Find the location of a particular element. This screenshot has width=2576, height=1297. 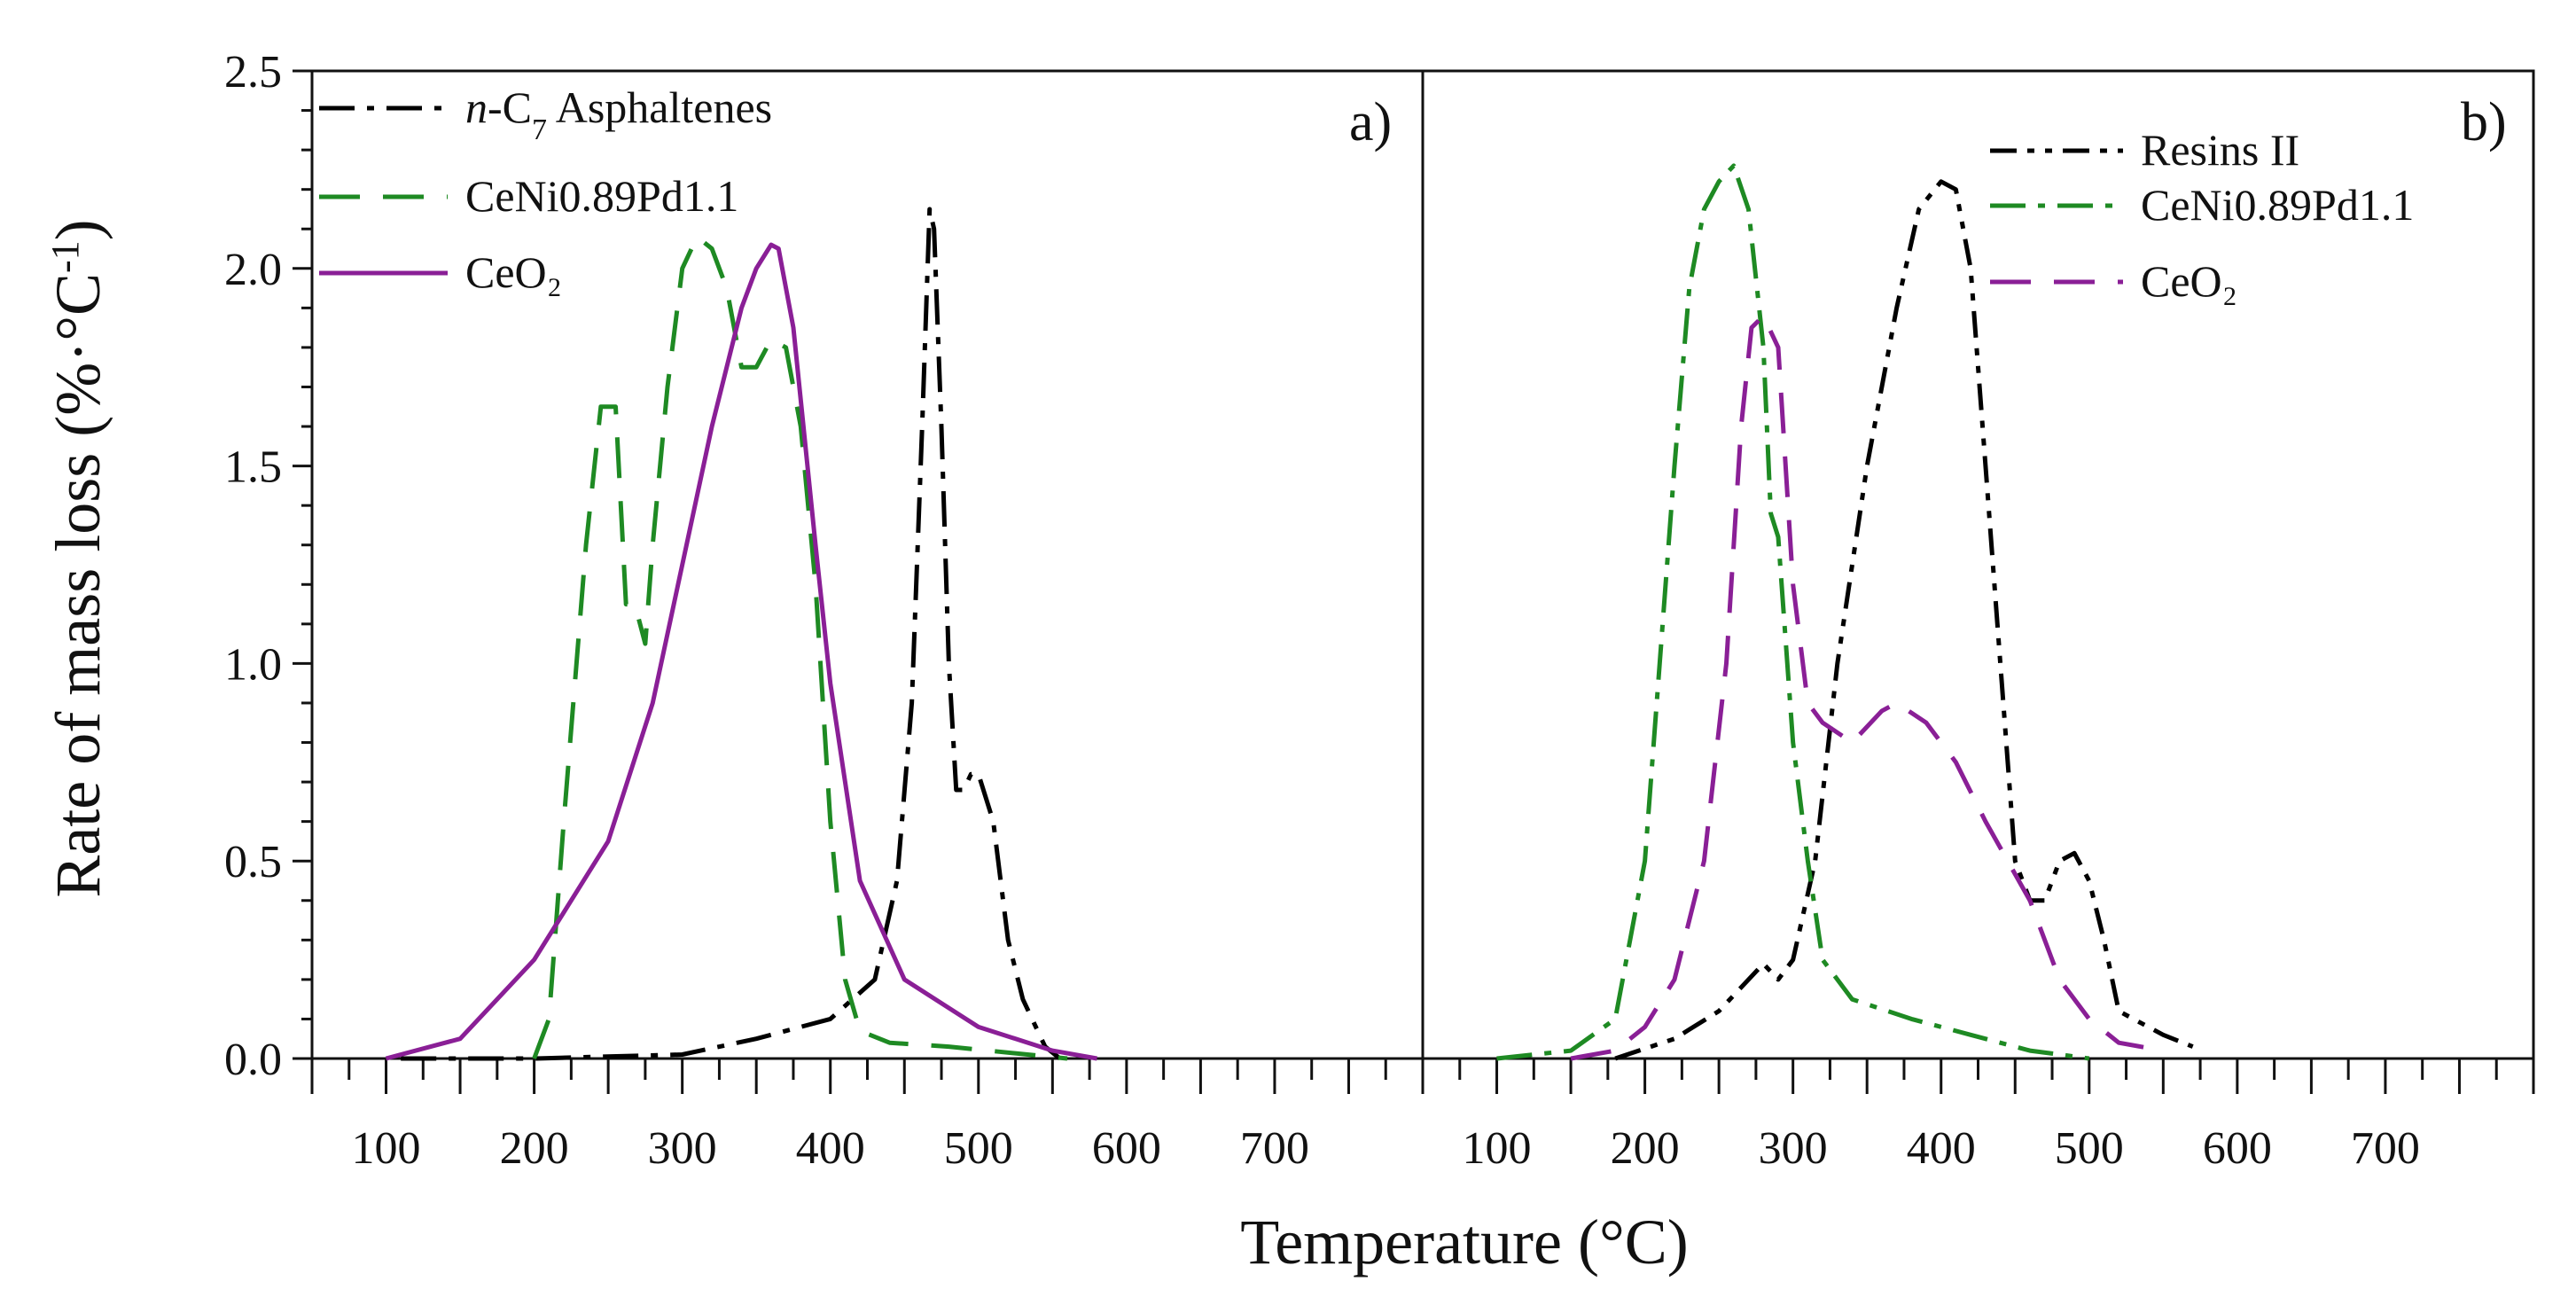

panel-a-x-tick-label-600: 600 is located at coordinates (1126, 1148).